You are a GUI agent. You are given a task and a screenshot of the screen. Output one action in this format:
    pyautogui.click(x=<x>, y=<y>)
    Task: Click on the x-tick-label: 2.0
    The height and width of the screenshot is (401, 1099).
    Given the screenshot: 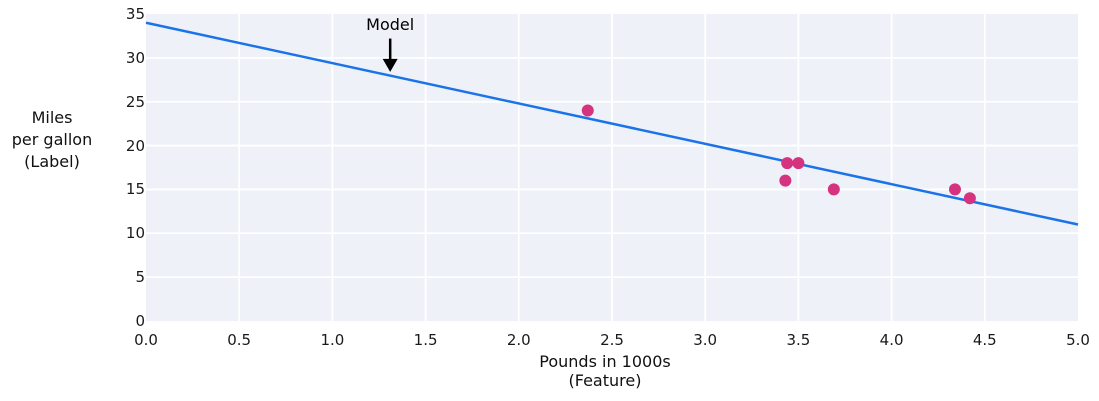 What is the action you would take?
    pyautogui.click(x=518, y=340)
    